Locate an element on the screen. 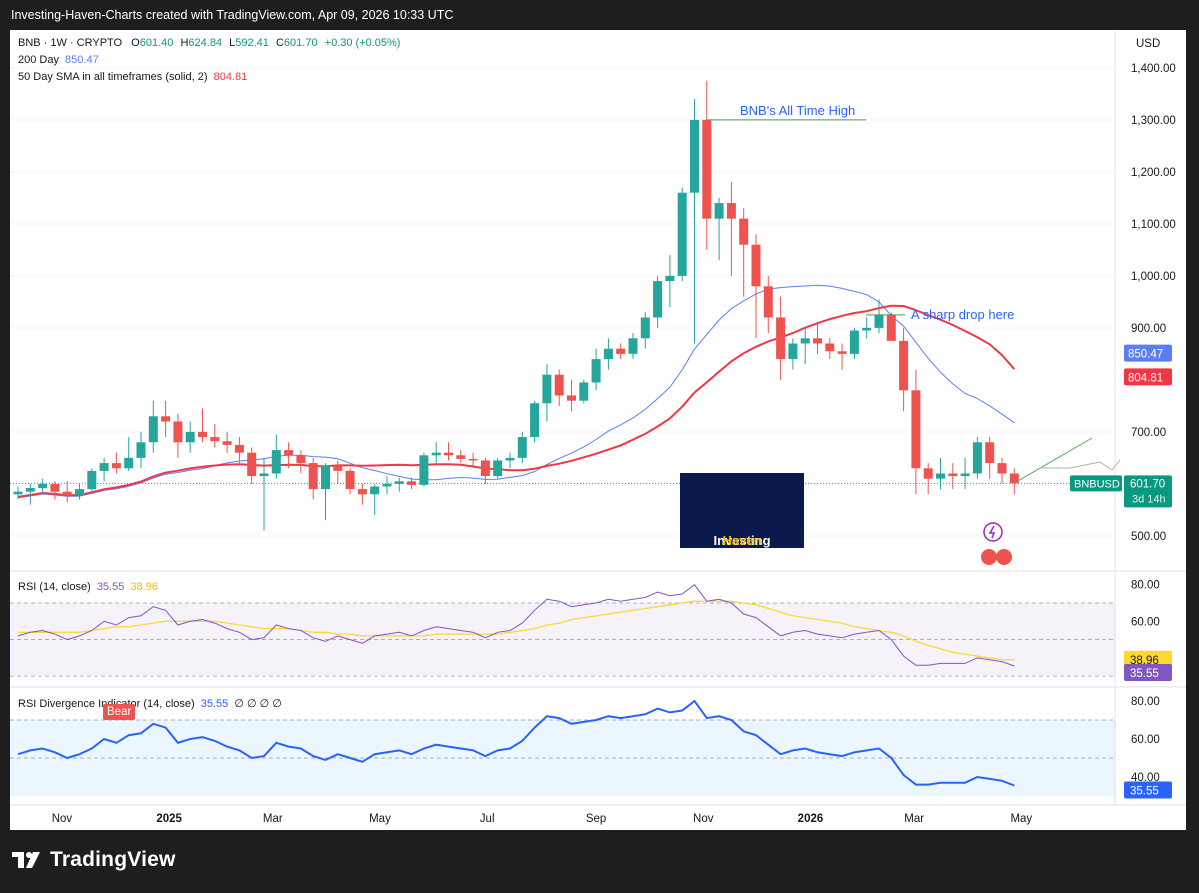  ma200-label: 200 Day is located at coordinates (38, 60).